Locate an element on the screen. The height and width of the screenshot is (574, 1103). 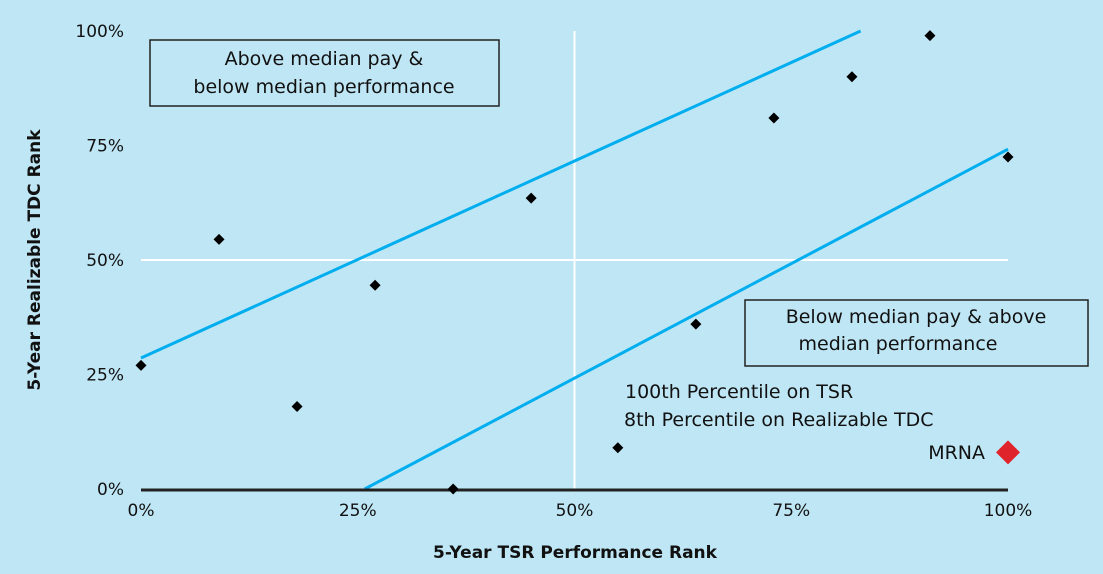
x-tick-labels: 0% 25% 50% 75% 100% is located at coordinates (580, 511).